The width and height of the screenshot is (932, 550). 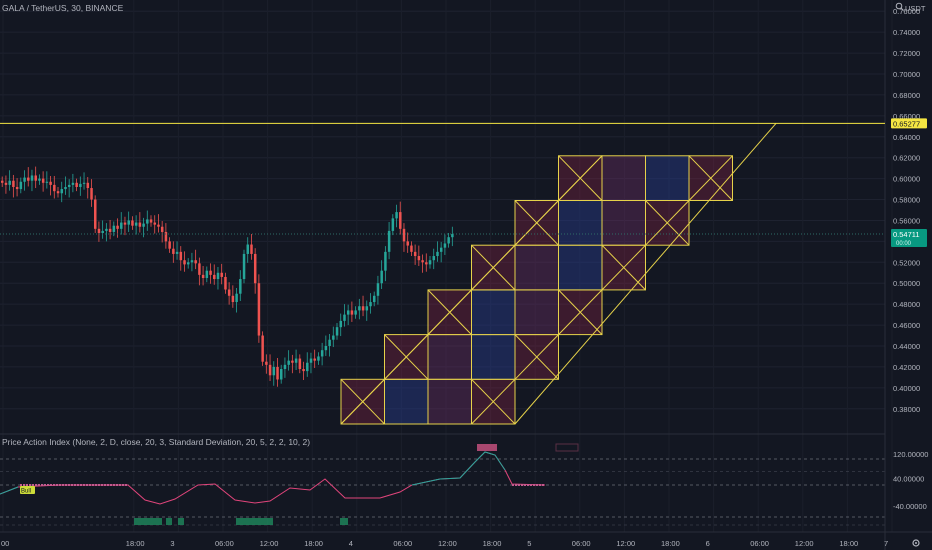 I want to click on x-tick-label: 4, so click(x=351, y=543).